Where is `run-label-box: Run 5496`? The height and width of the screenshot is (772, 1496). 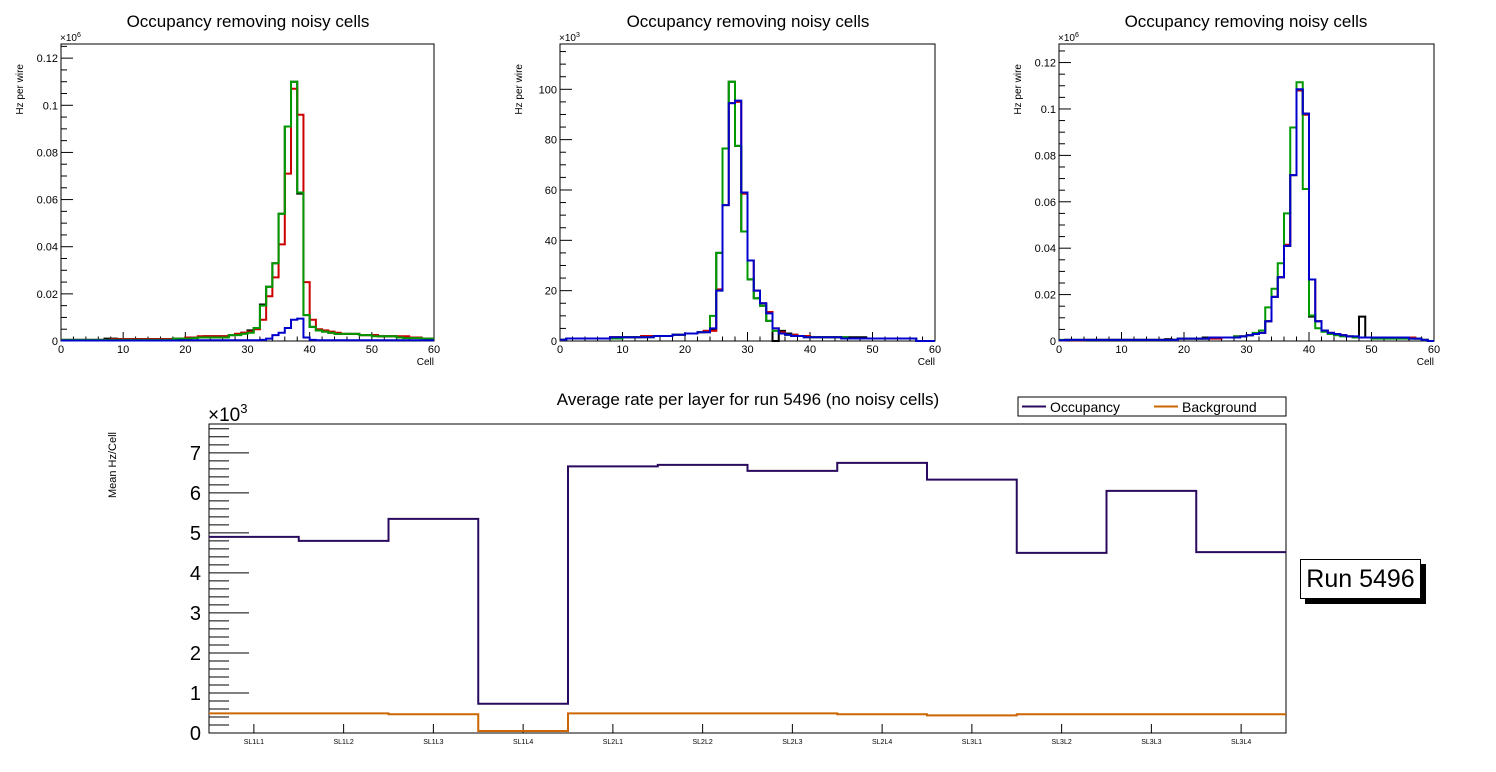
run-label-box: Run 5496 is located at coordinates (1360, 579).